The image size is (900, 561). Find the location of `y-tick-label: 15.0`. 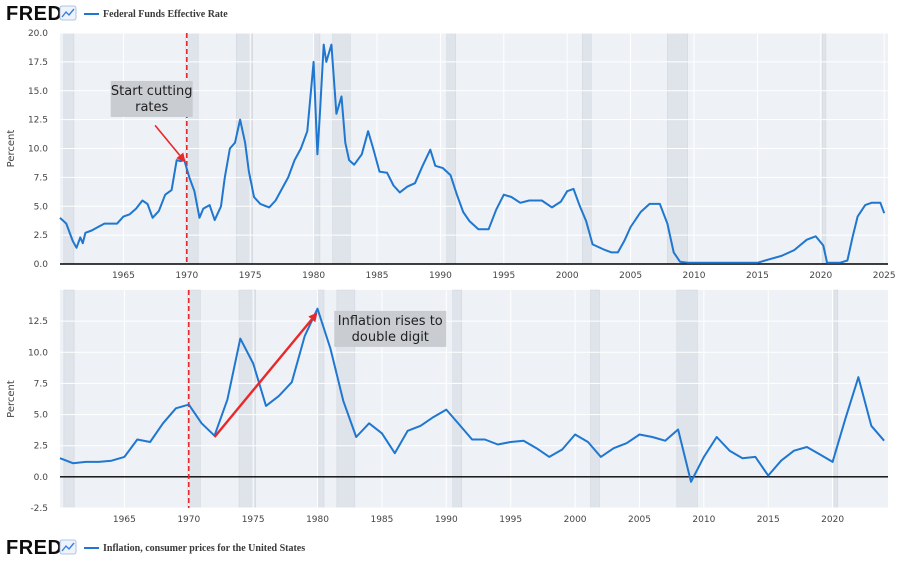

y-tick-label: 15.0 is located at coordinates (38, 92).